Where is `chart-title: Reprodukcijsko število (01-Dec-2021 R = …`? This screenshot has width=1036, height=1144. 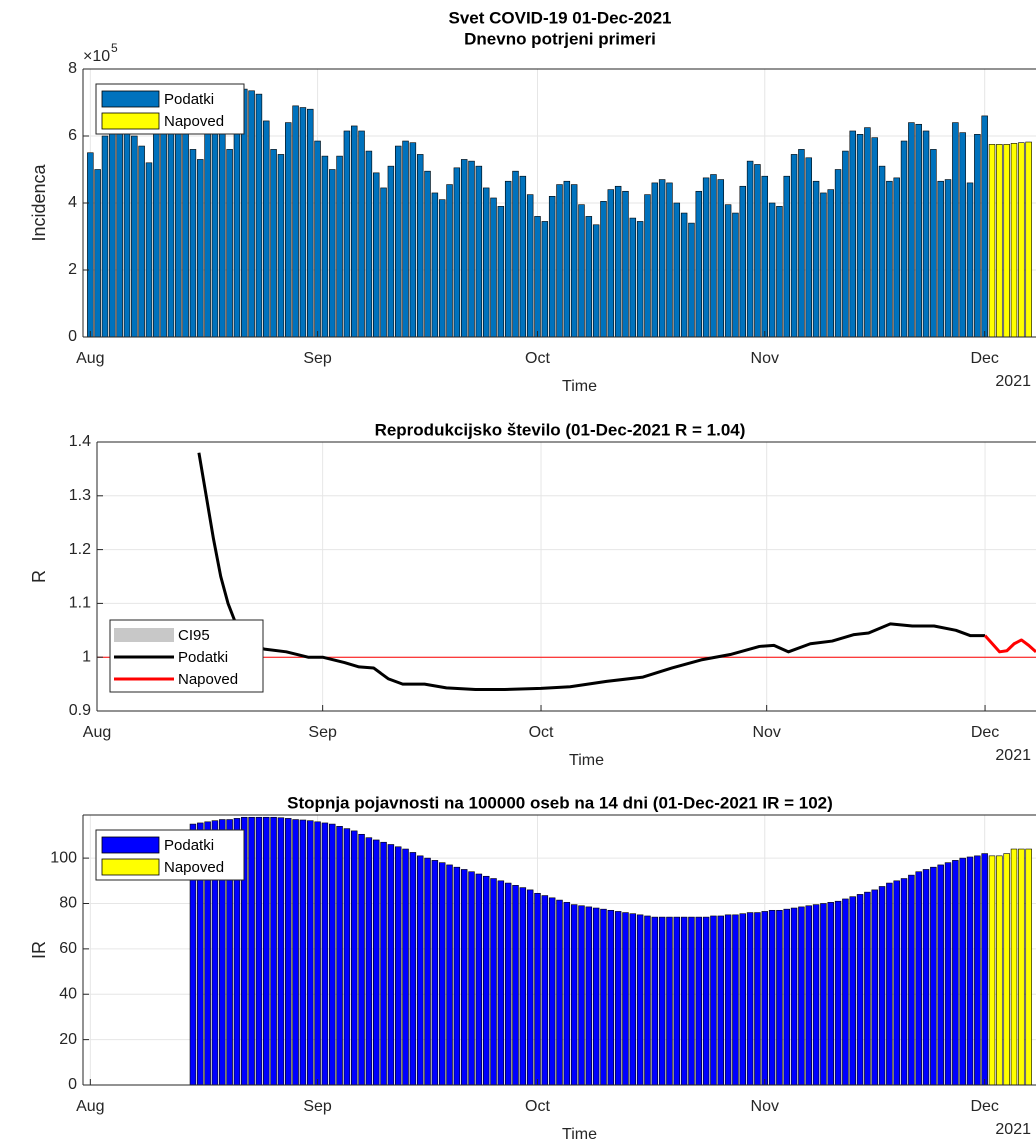 chart-title: Reprodukcijsko število (01-Dec-2021 R = … is located at coordinates (560, 429).